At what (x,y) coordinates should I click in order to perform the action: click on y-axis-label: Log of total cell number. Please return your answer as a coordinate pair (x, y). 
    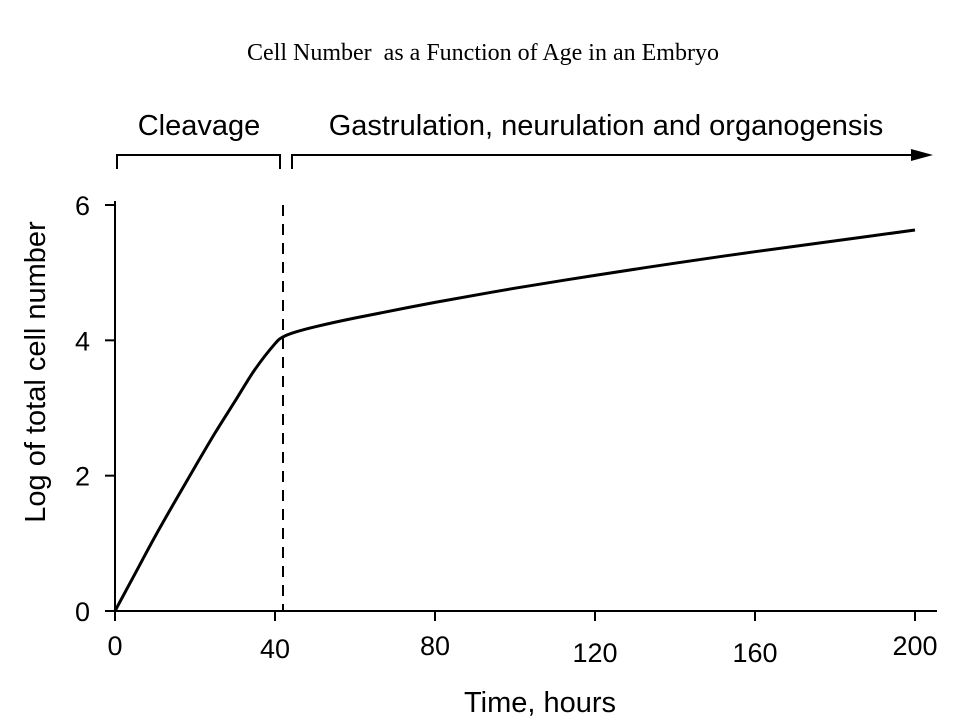
    Looking at the image, I should click on (36, 372).